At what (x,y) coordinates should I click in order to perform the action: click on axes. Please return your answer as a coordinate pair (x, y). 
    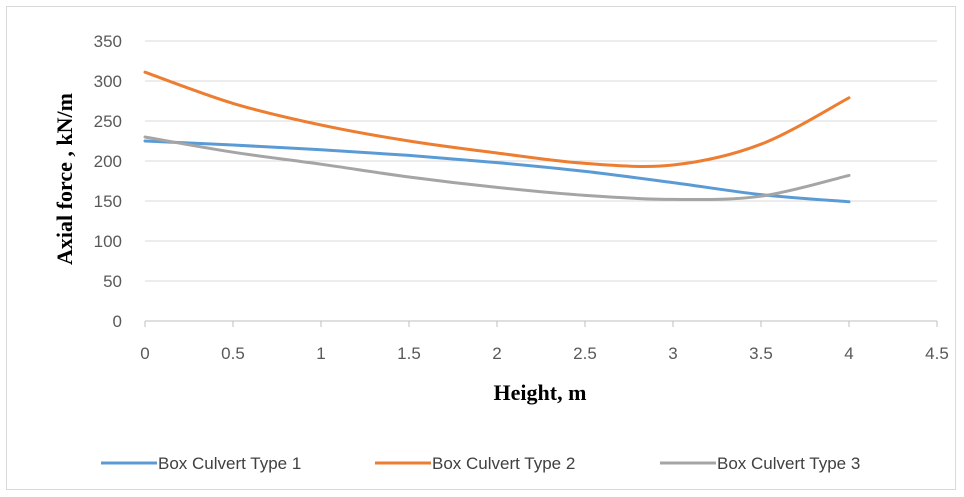
    Looking at the image, I should click on (541, 323).